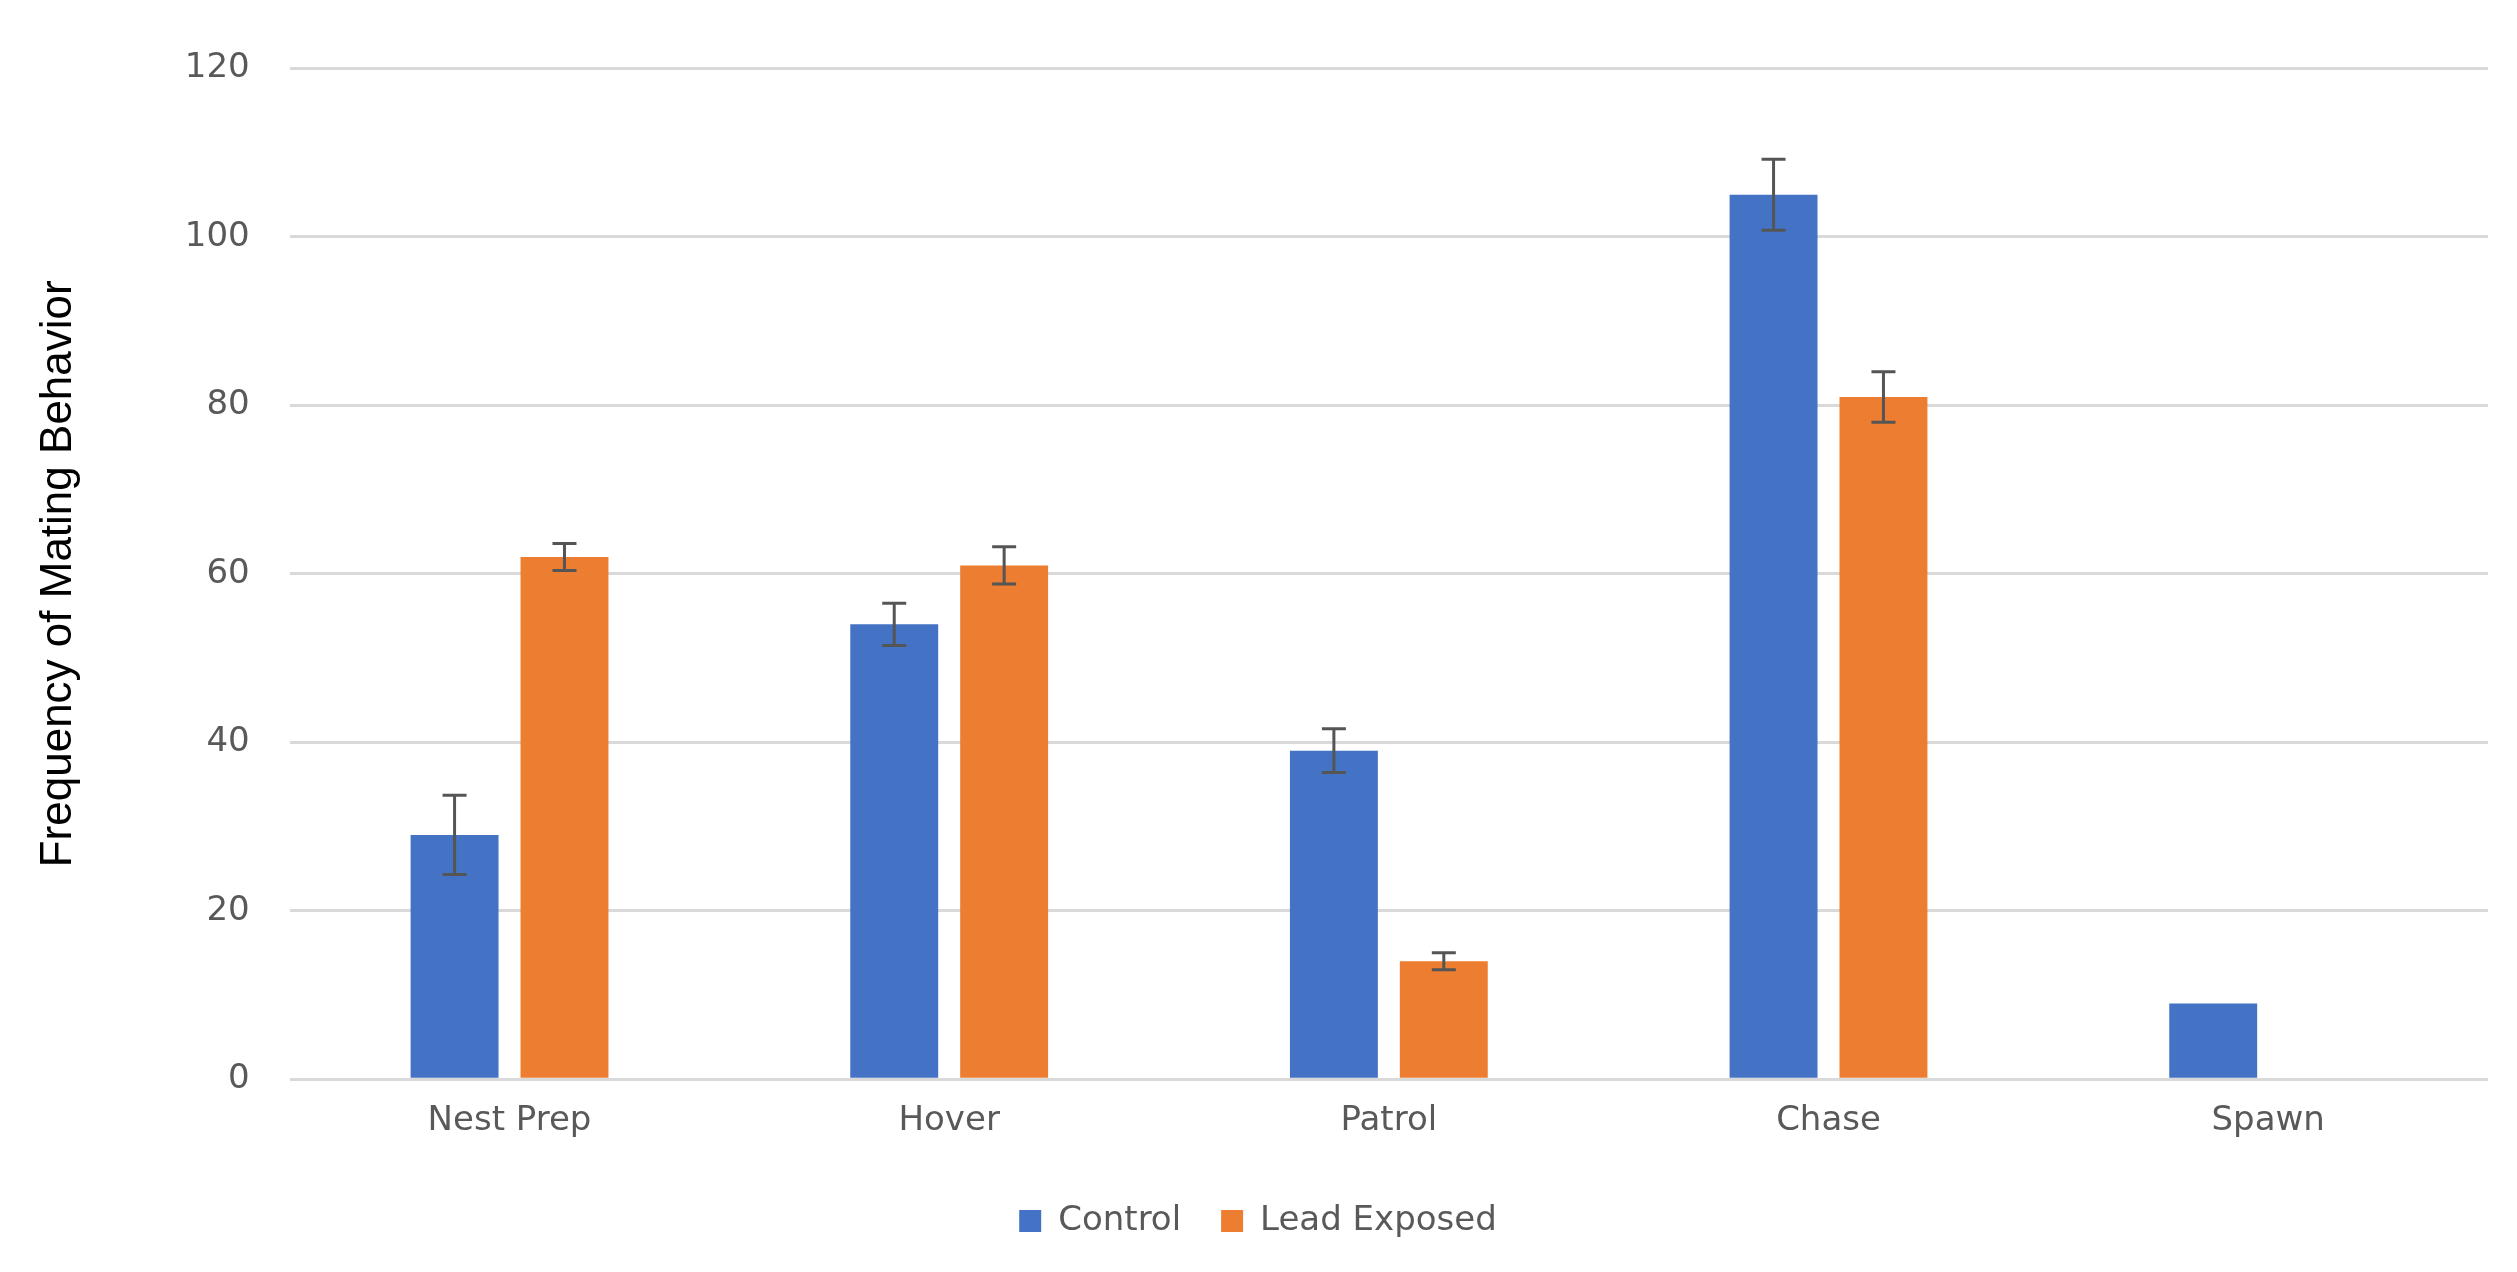 The image size is (2517, 1272). What do you see at coordinates (228, 570) in the screenshot?
I see `y-tick-label: 60` at bounding box center [228, 570].